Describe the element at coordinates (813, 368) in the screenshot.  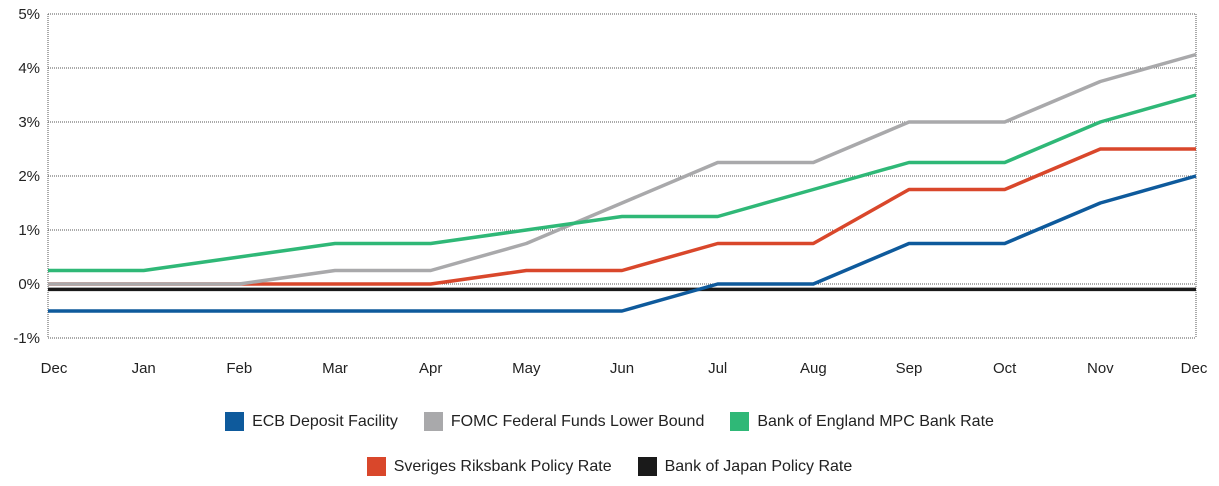
I see `x-tick-label: Aug` at that location.